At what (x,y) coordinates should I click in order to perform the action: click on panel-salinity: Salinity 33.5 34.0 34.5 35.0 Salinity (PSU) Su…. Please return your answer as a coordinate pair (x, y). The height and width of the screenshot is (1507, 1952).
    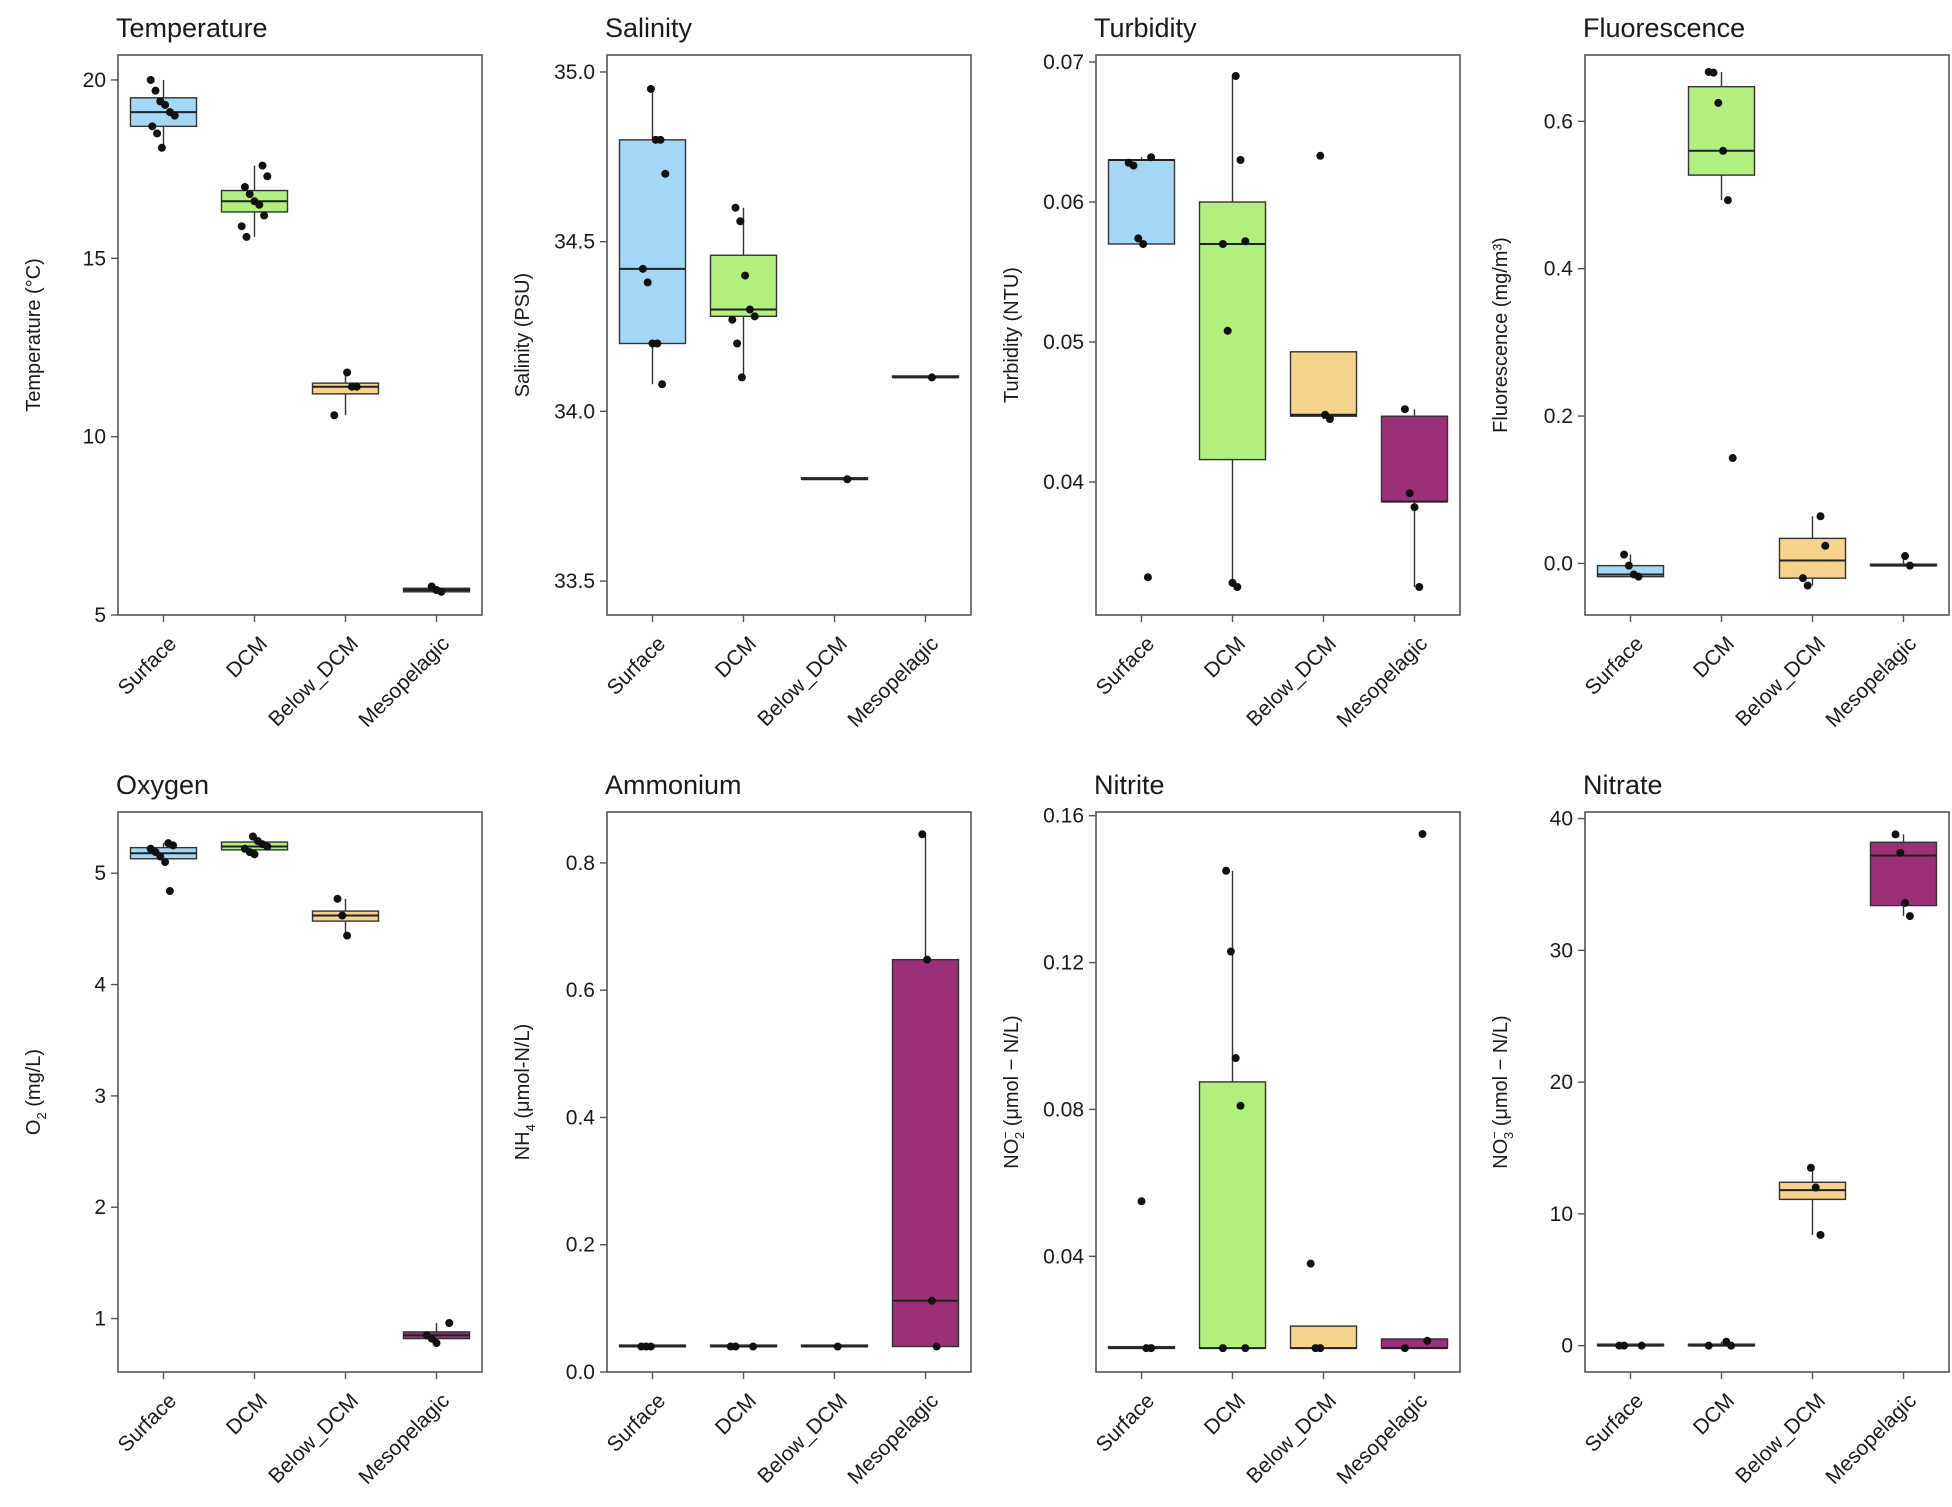
    Looking at the image, I should click on (742, 372).